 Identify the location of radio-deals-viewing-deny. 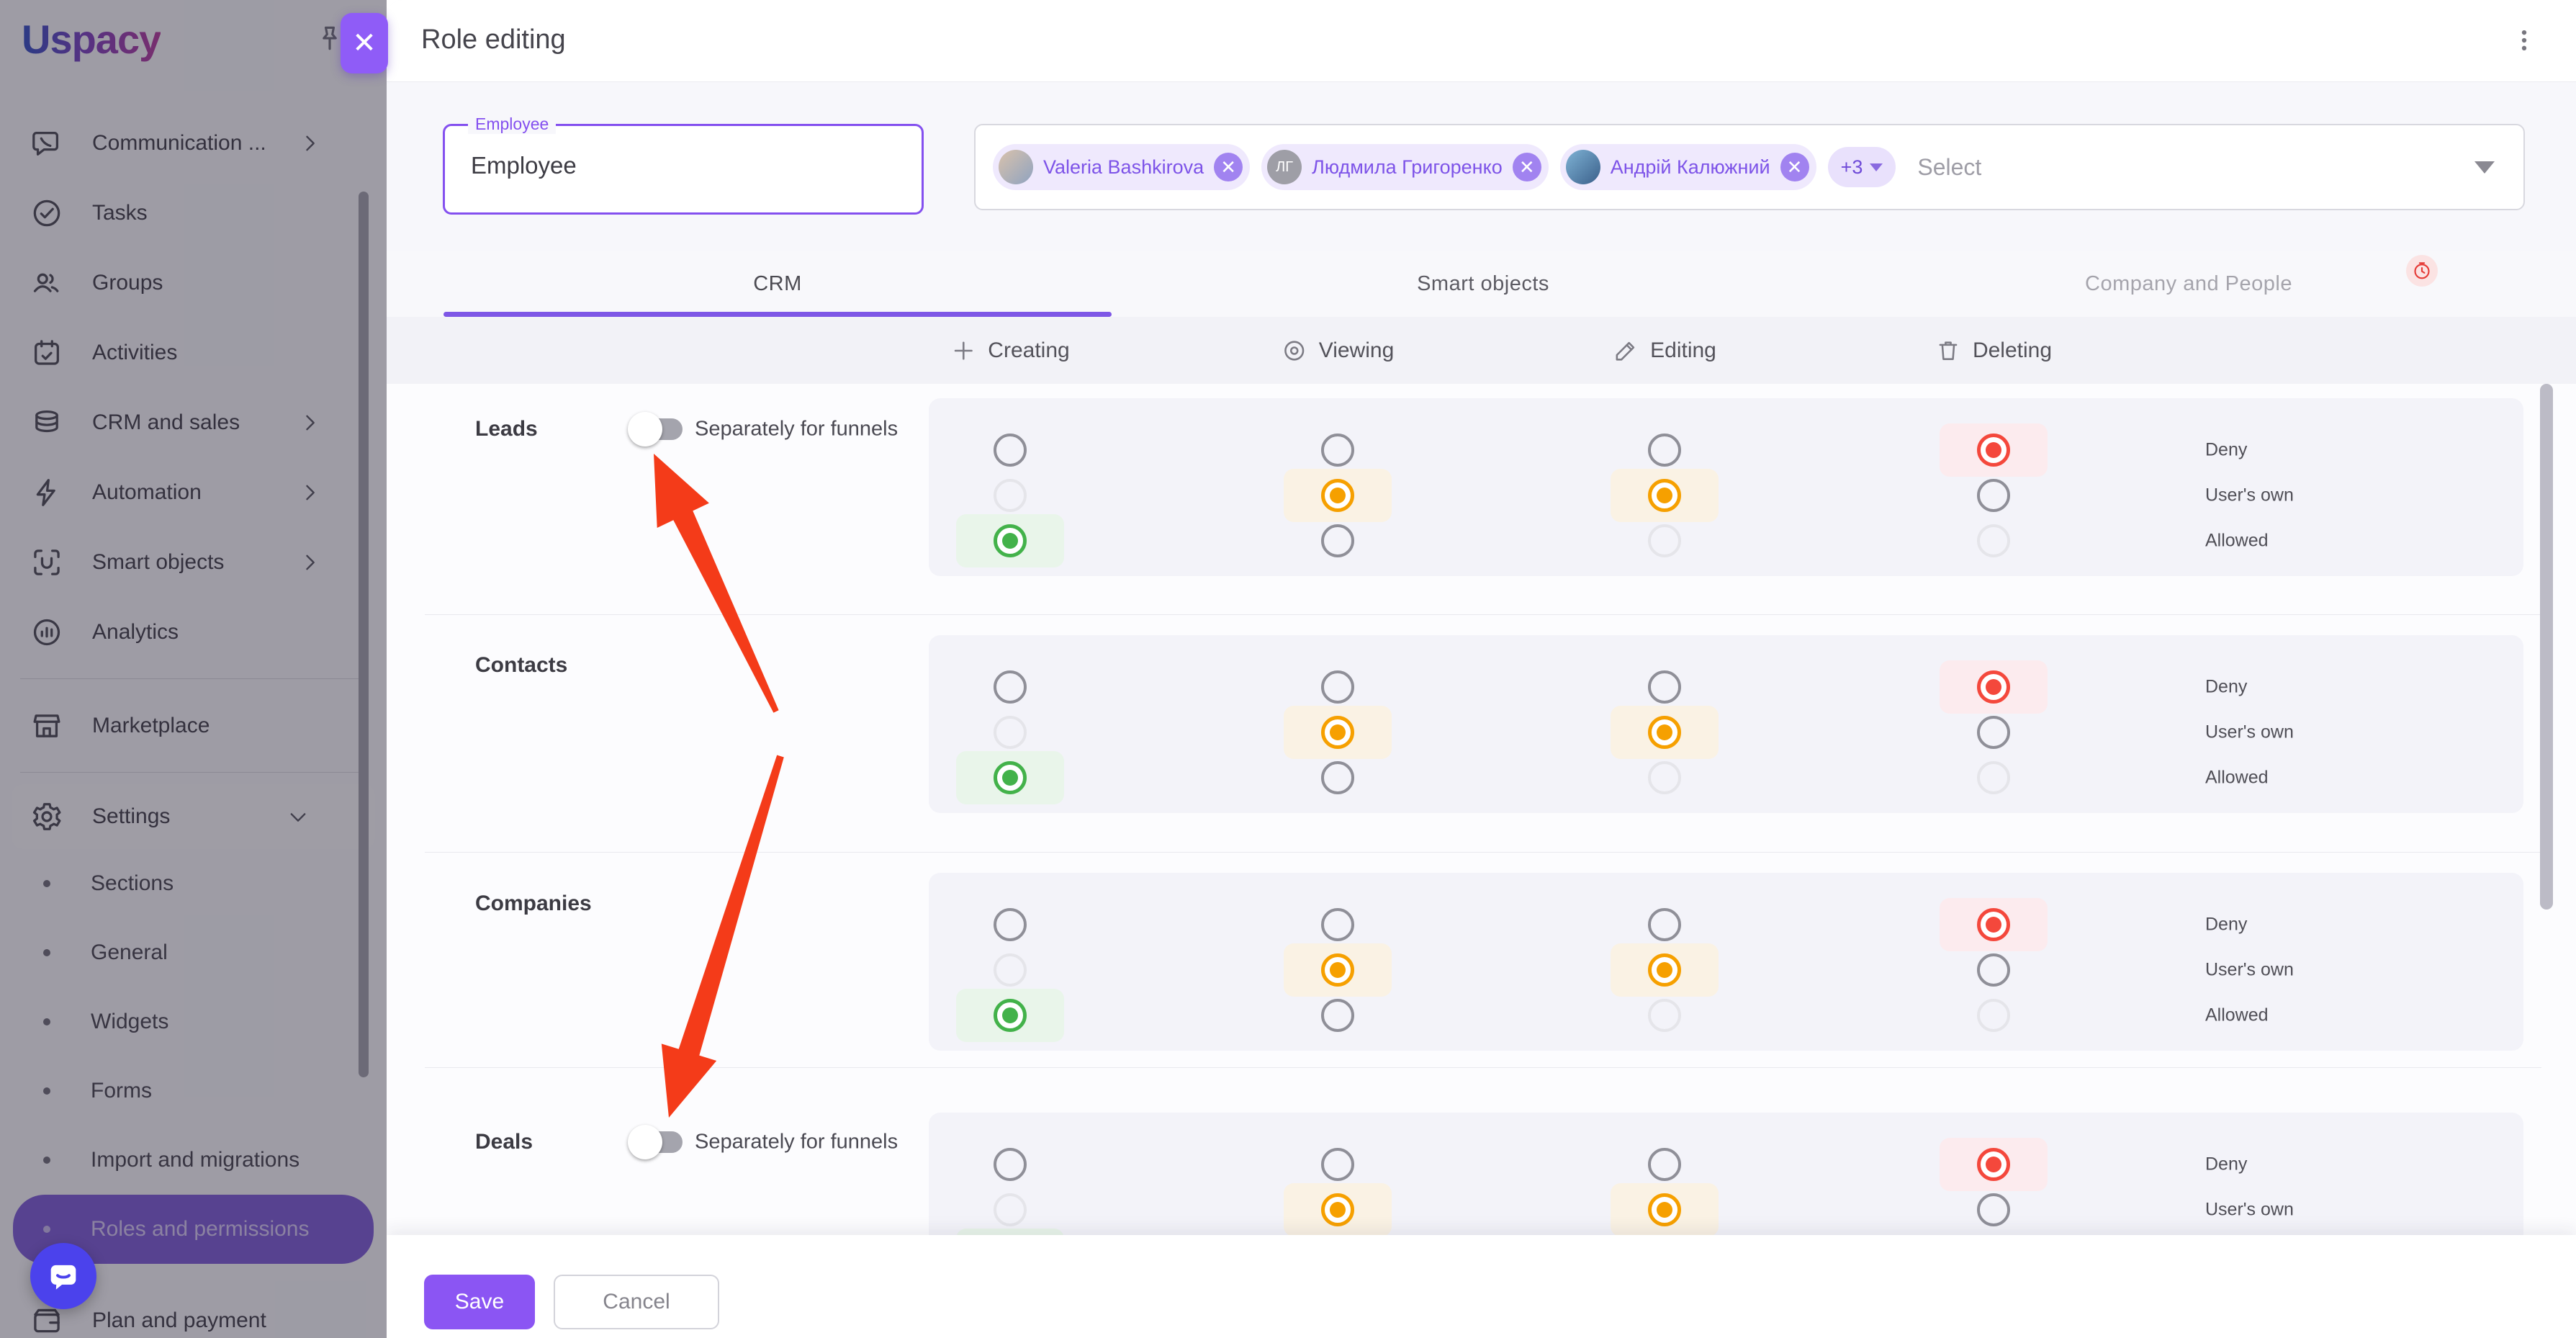
(1337, 1164).